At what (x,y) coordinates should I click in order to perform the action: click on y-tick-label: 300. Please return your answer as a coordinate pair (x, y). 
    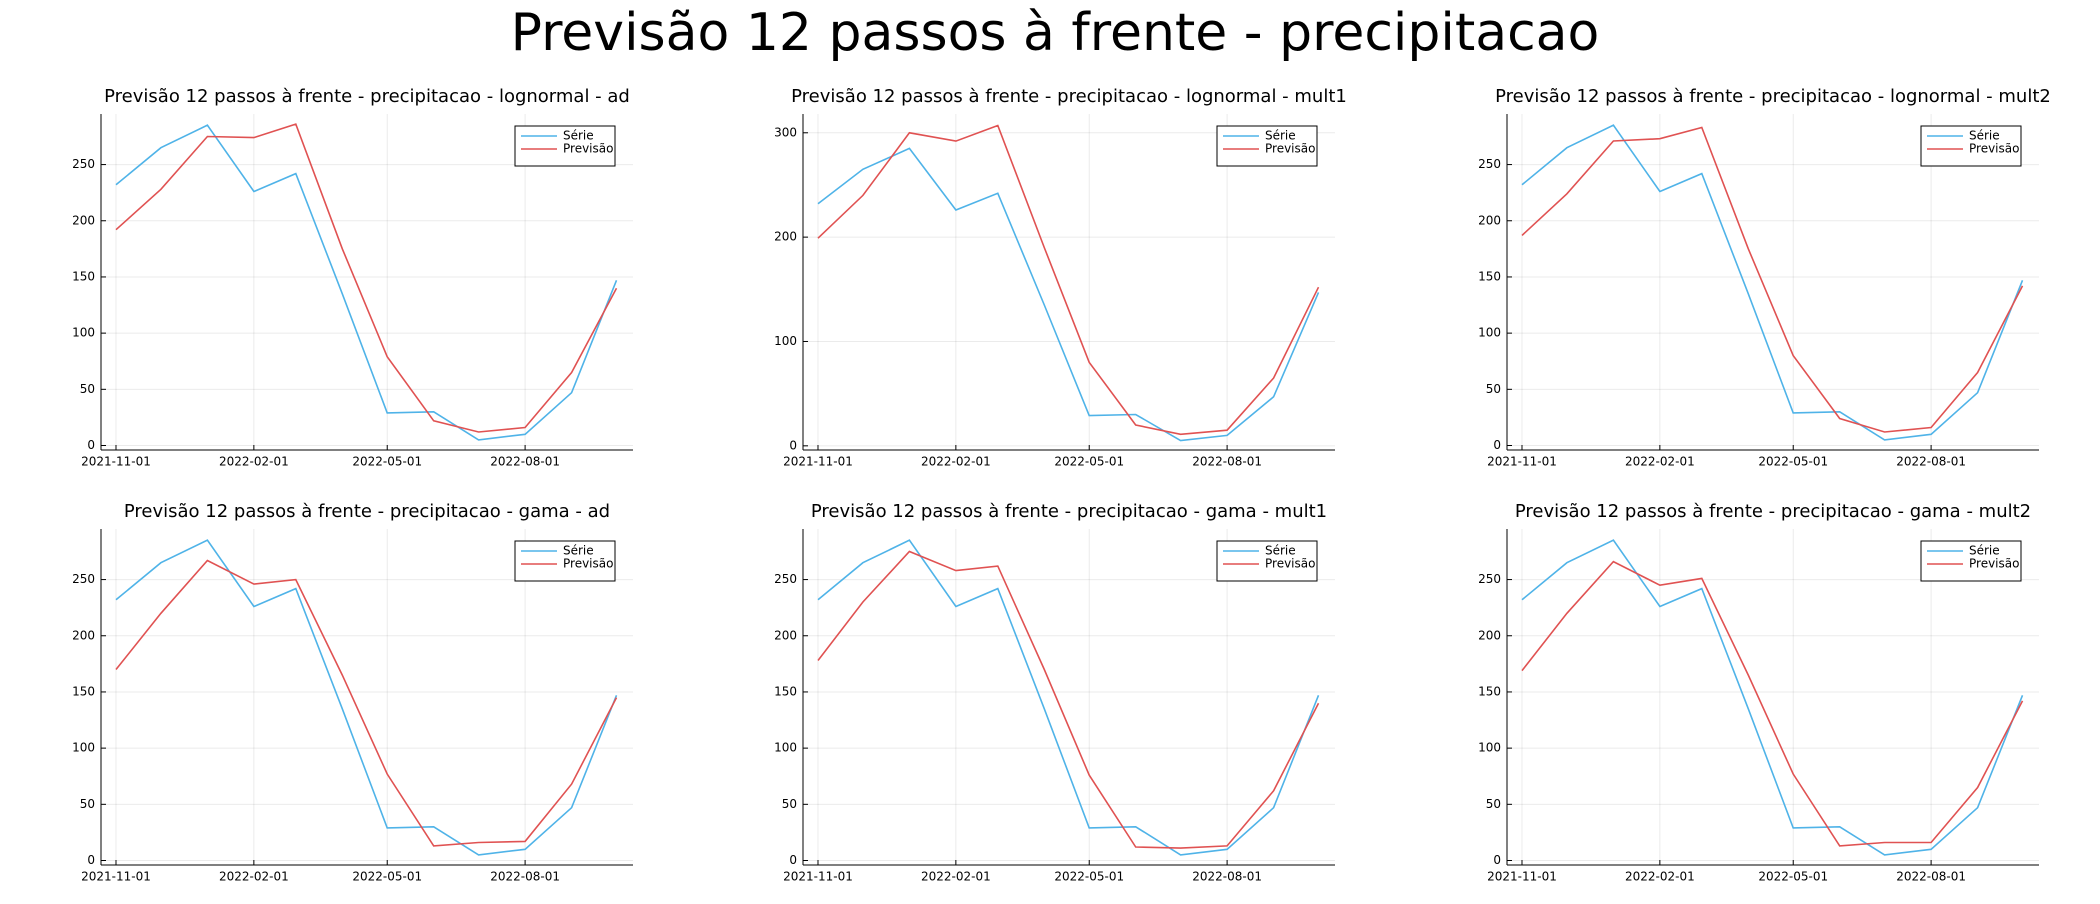
    Looking at the image, I should click on (785, 132).